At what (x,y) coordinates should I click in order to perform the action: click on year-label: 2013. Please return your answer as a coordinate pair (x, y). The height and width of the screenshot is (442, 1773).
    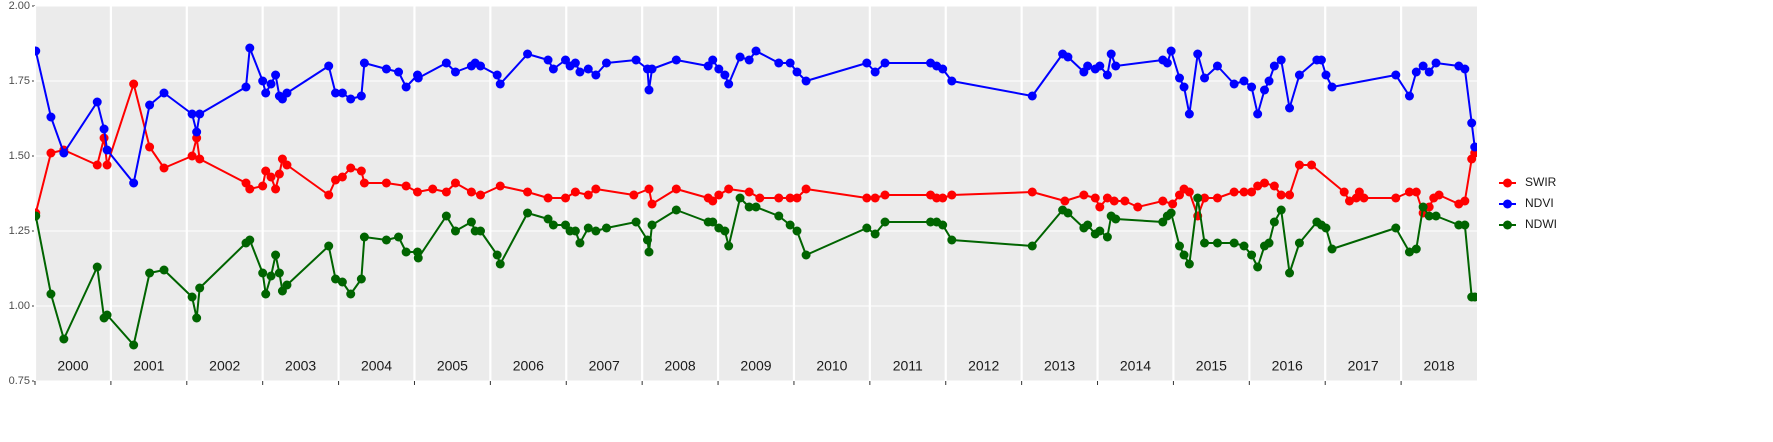
    Looking at the image, I should click on (1059, 366).